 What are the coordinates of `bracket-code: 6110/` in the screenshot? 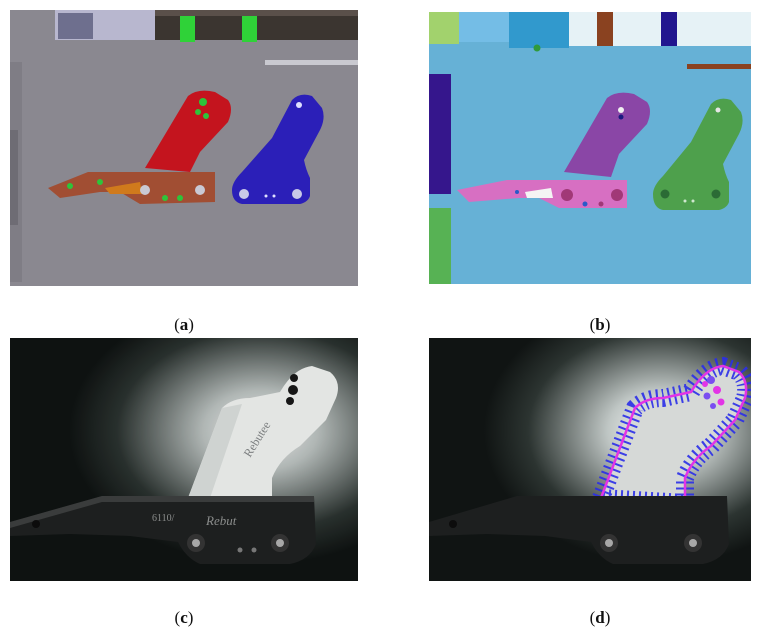 It's located at (163, 518).